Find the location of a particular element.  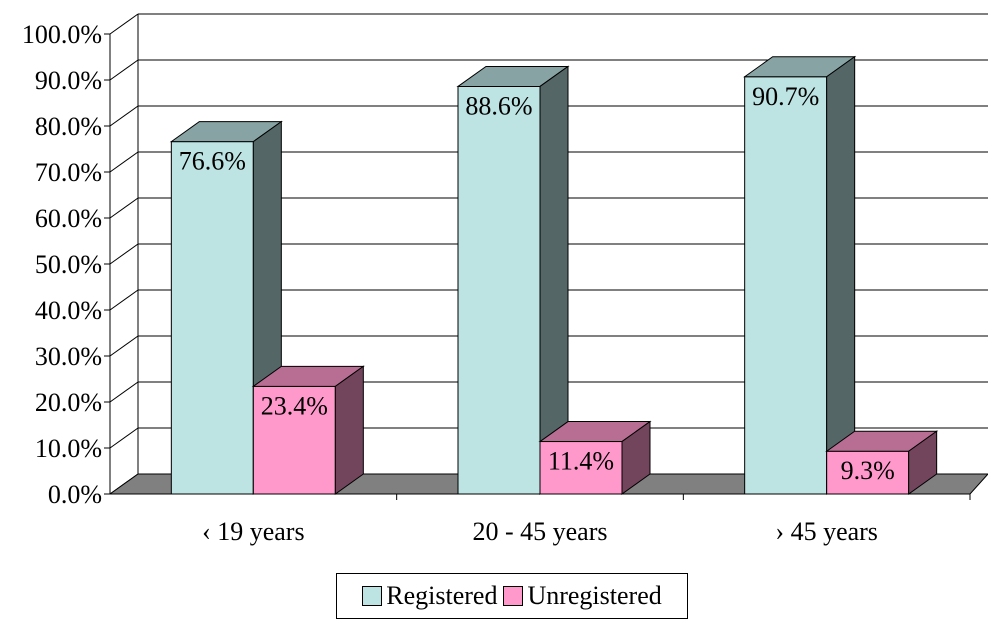

data-label: 88.6% is located at coordinates (498, 105).